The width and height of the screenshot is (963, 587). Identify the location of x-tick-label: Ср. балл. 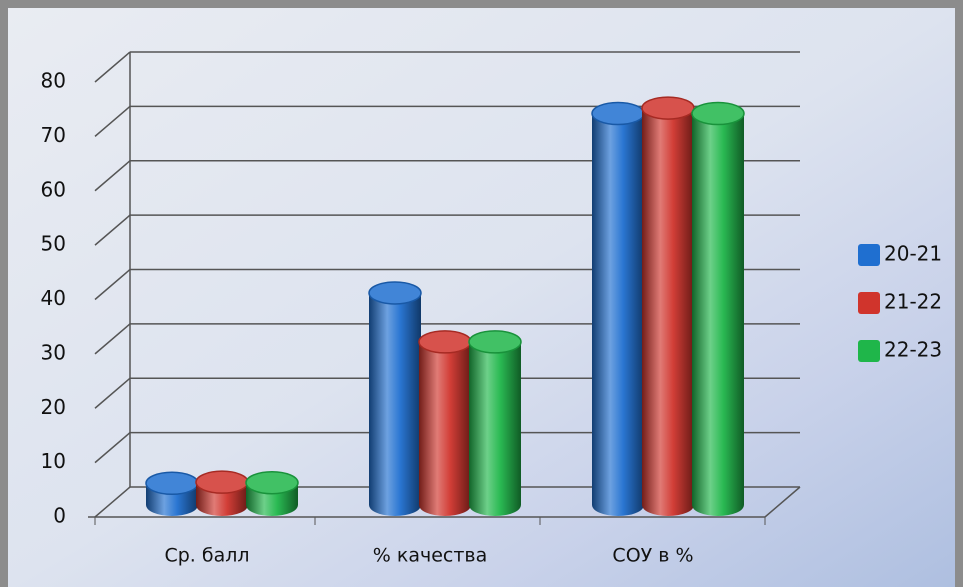
(206, 556).